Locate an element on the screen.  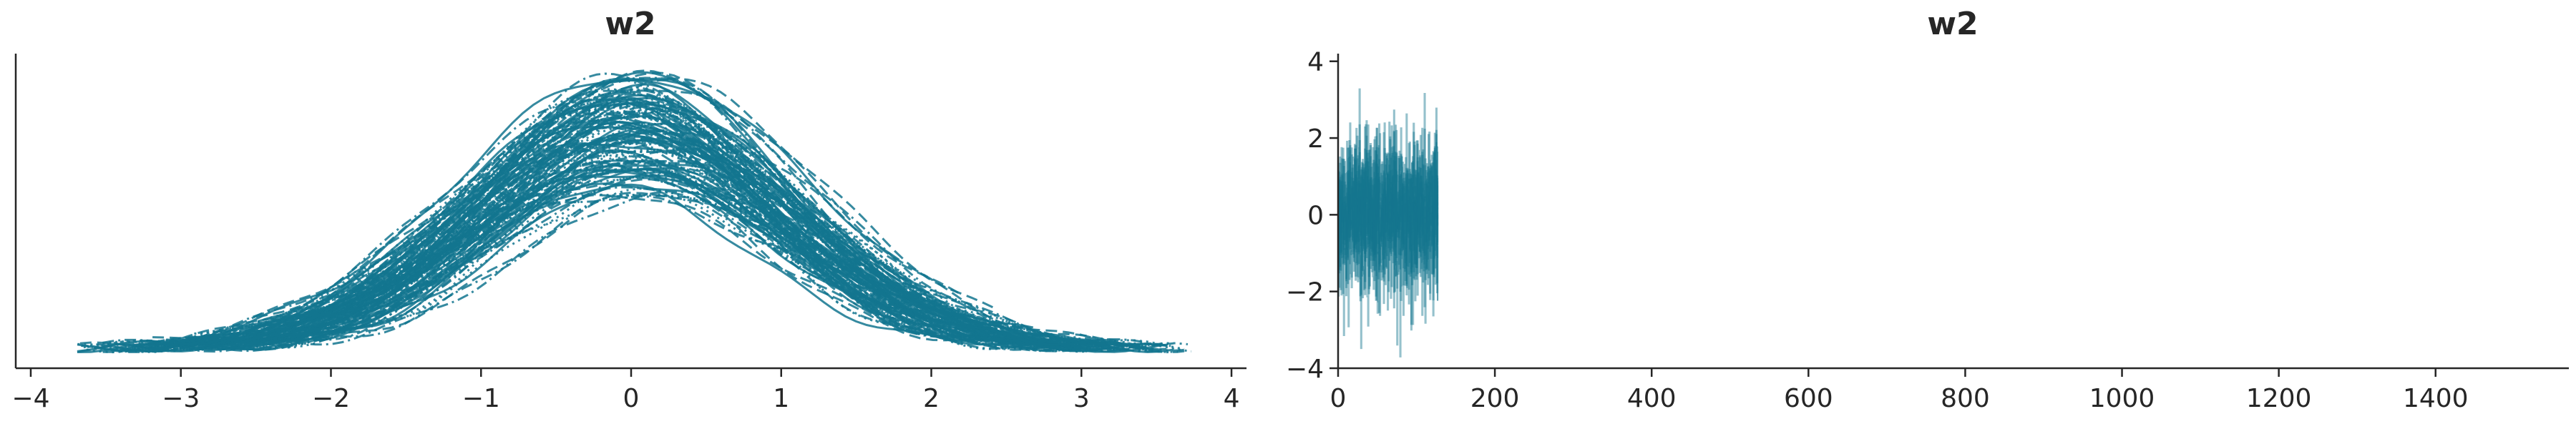
density-panel-title: w2 is located at coordinates (630, 24).